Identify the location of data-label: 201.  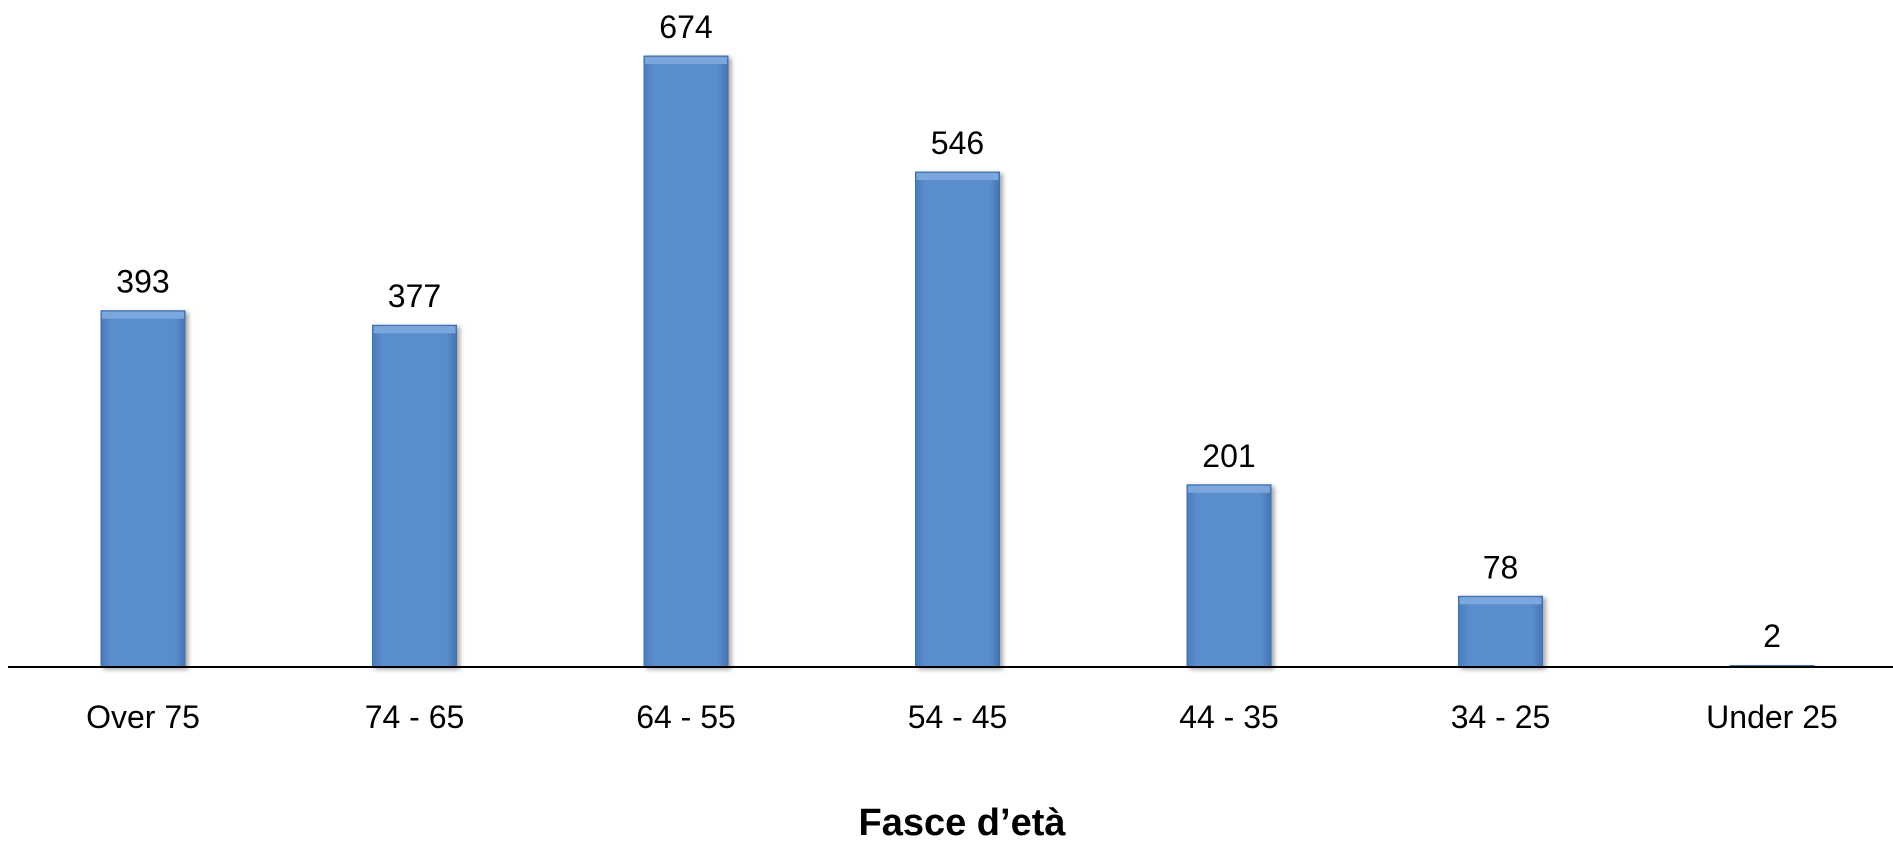
(1228, 456).